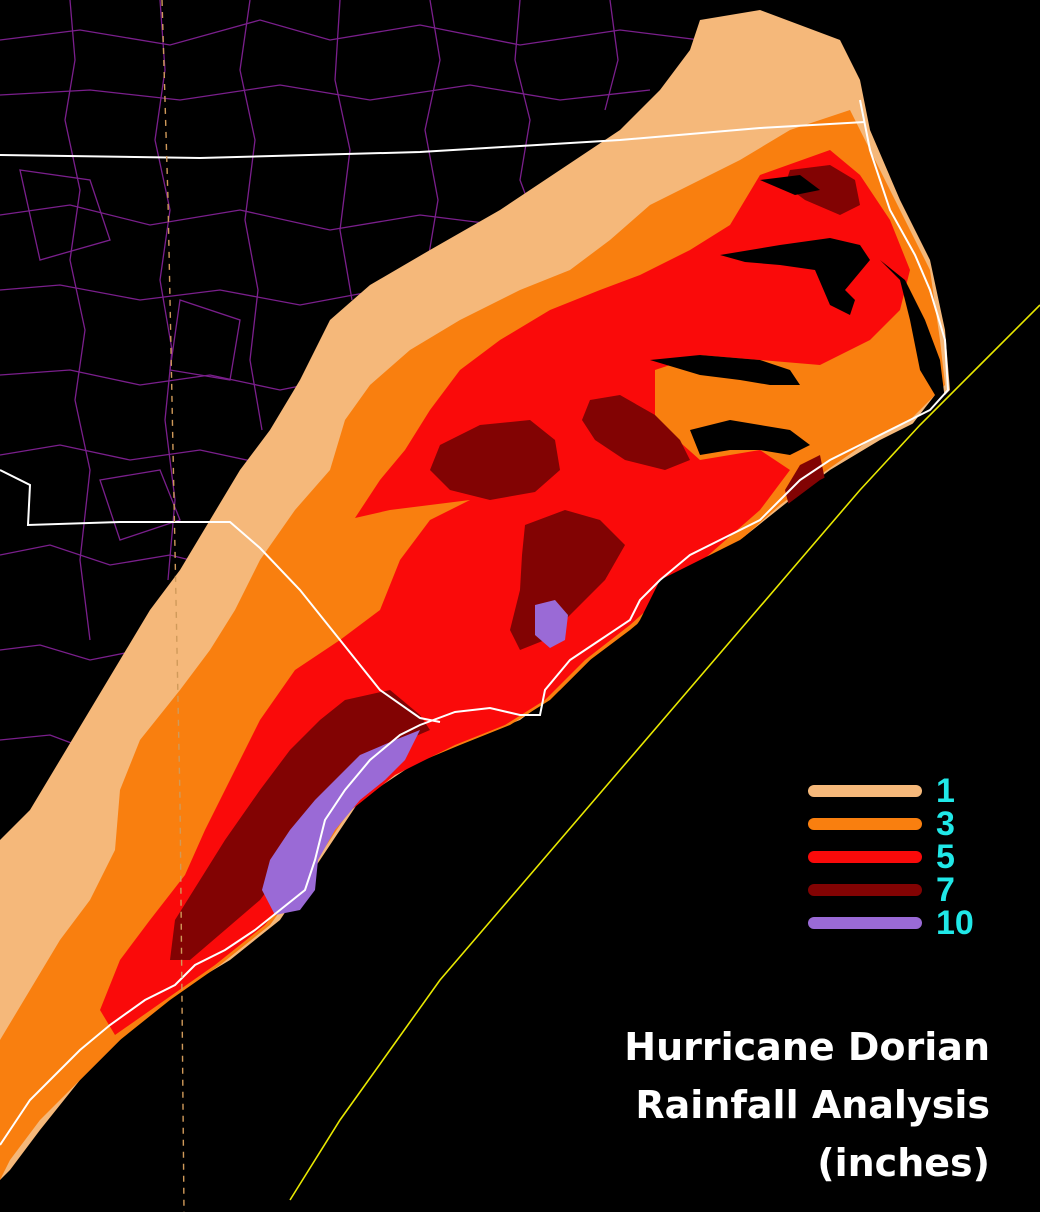  I want to click on meridian-line, so click(173, 606).